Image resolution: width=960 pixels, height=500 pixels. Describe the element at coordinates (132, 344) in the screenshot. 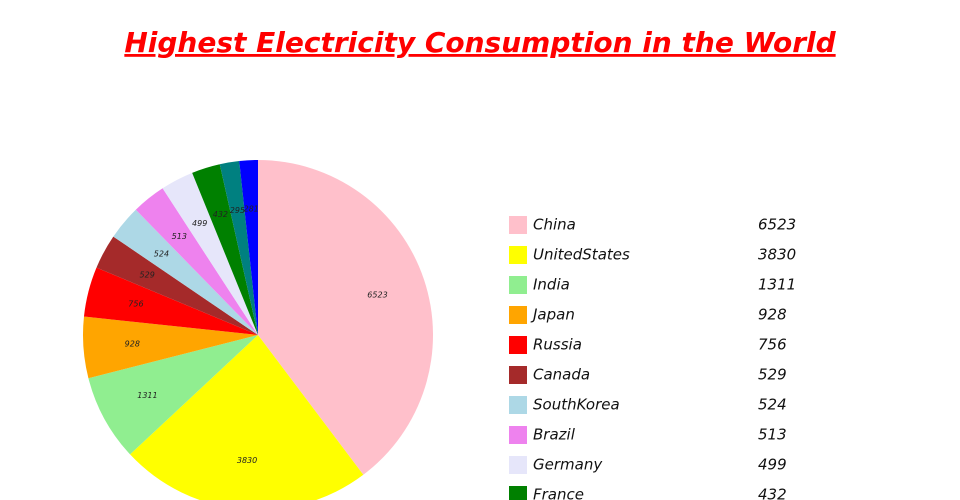

I see `slice-label: 928` at that location.